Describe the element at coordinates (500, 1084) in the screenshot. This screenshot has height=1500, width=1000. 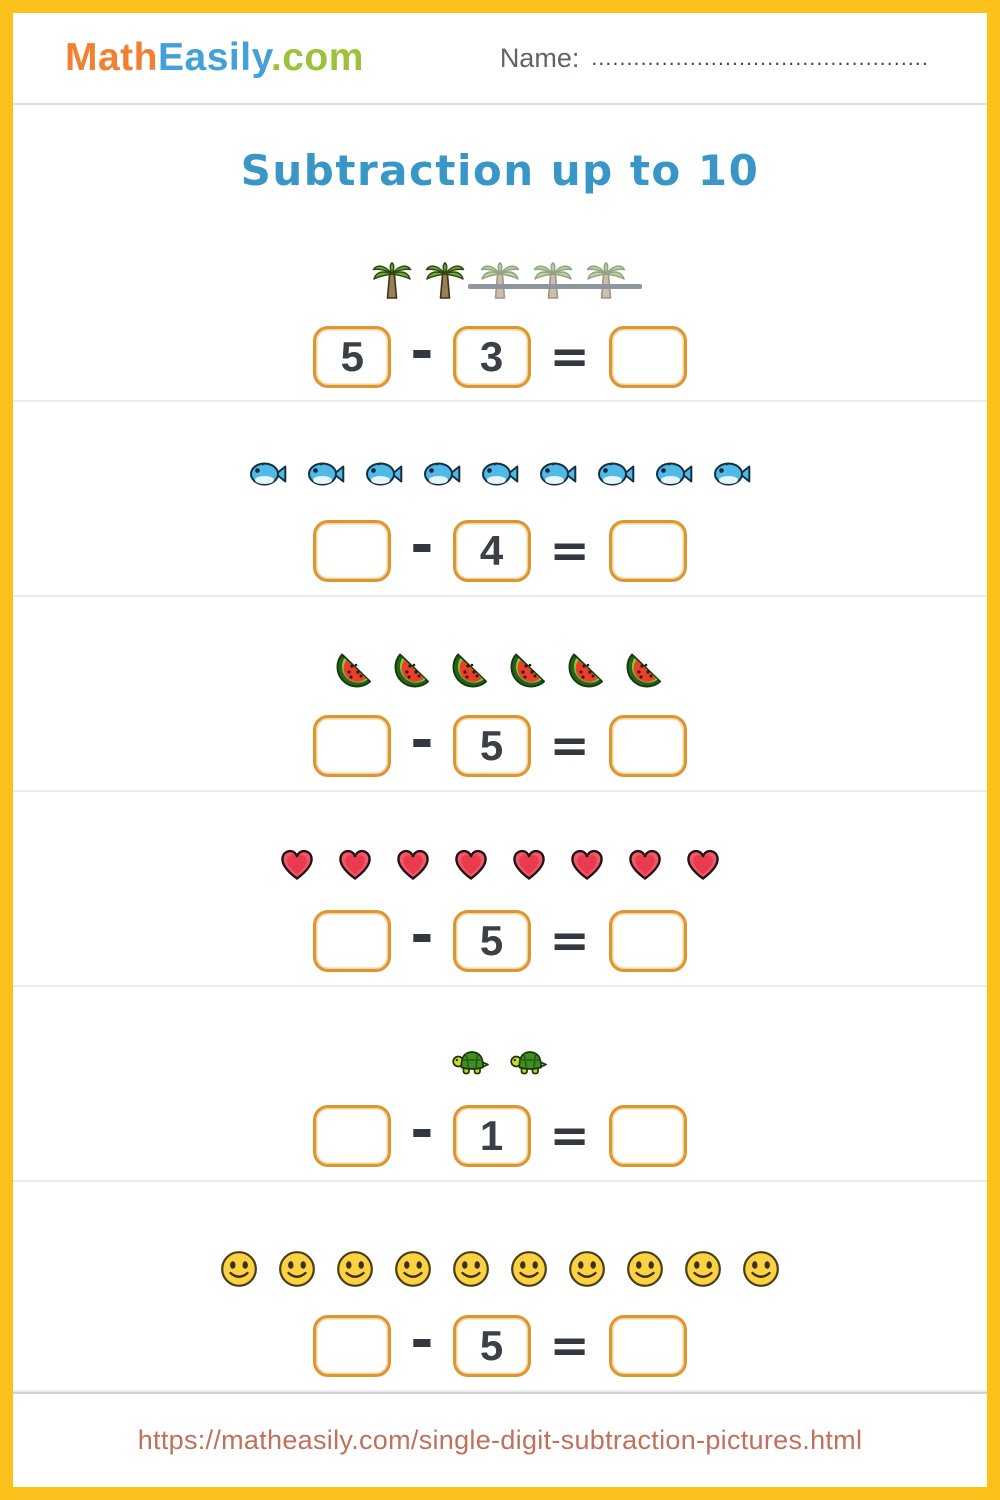
I see `problem-row-5: - 1 =` at that location.